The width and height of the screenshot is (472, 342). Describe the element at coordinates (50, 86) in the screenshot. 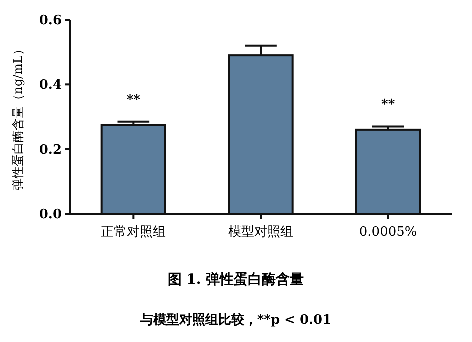

I see `y-tick-label: 0.4` at that location.